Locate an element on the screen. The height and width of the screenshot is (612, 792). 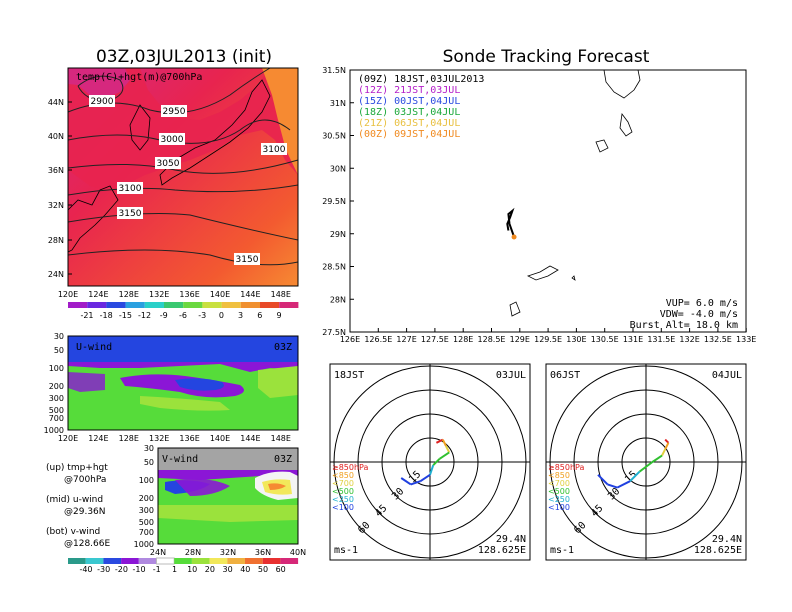
hodograph-lat: 29.4N is located at coordinates (727, 539).